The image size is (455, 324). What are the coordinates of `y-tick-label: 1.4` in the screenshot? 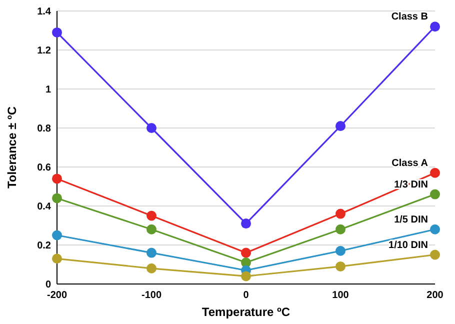 It's located at (44, 12).